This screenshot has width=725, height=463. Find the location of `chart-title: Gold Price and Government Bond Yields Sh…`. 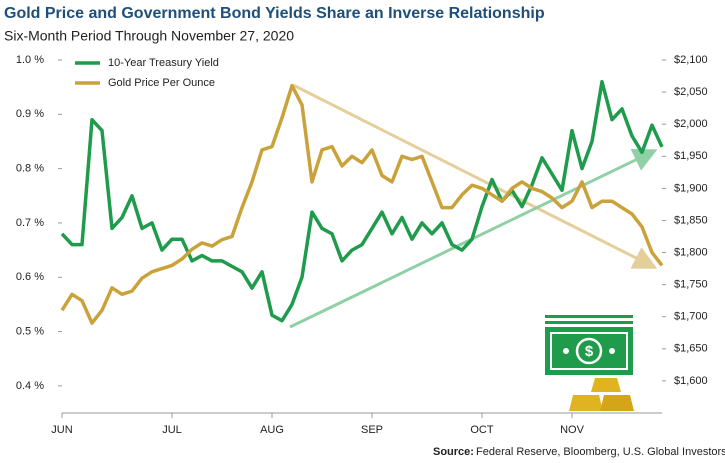

chart-title: Gold Price and Government Bond Yields Sh… is located at coordinates (274, 13).